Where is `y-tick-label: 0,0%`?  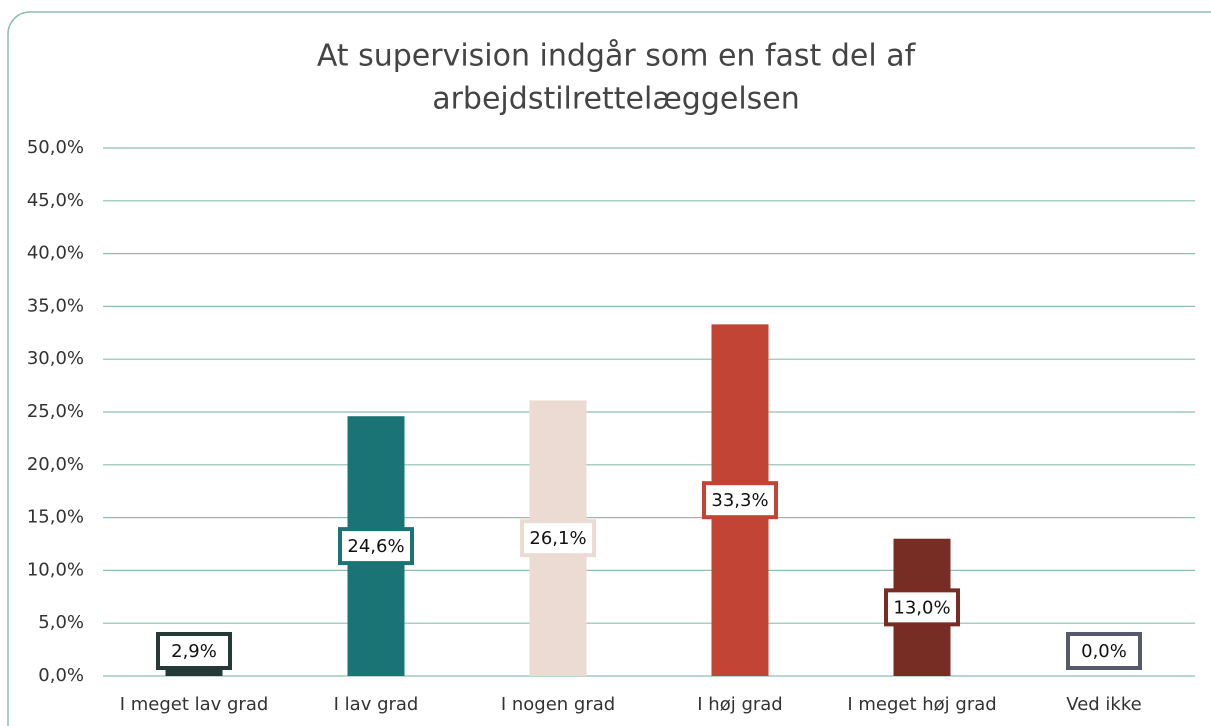 y-tick-label: 0,0% is located at coordinates (61, 675).